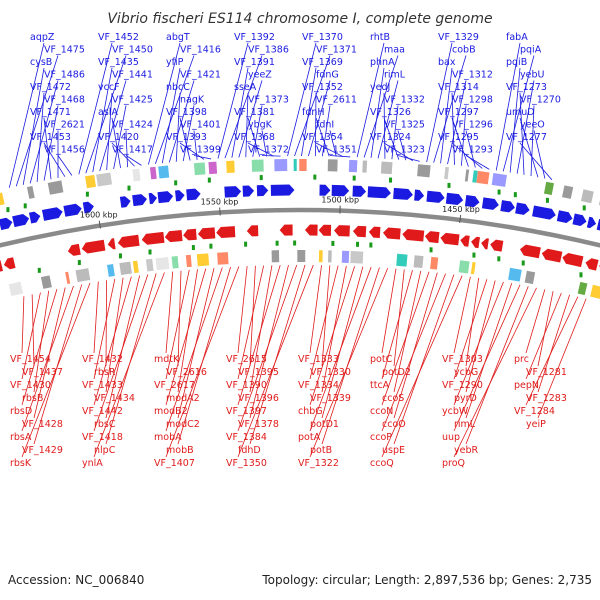 The height and width of the screenshot is (600, 600). I want to click on gene-label-top: VF_1314, so click(458, 87).